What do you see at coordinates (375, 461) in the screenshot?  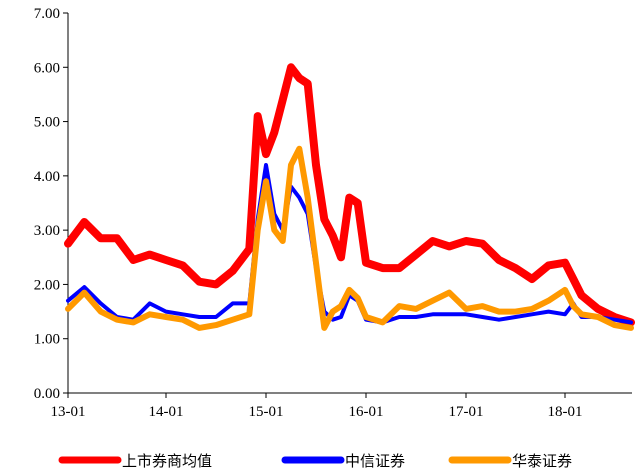 I see `legend-label-1: 中信证券` at bounding box center [375, 461].